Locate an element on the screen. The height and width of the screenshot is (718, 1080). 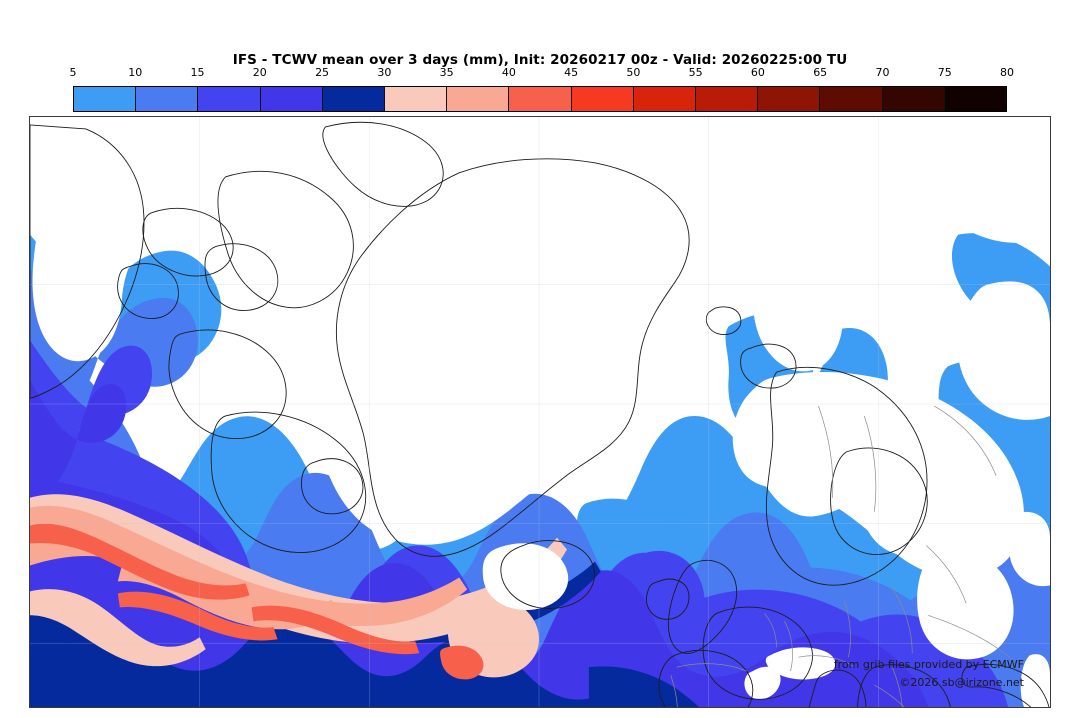
border-russia-n is located at coordinates (965, 440).